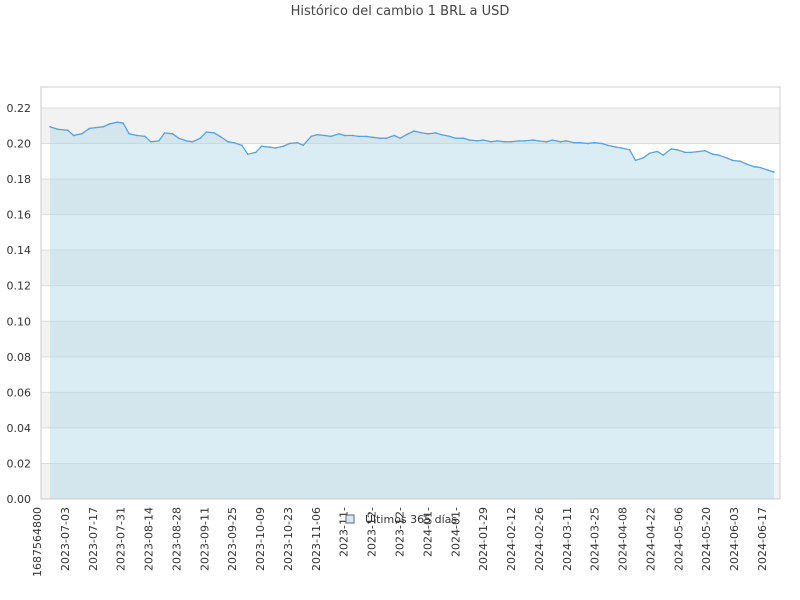 This screenshot has height=600, width=800. What do you see at coordinates (316, 539) in the screenshot?
I see `x-tick-label: 2023-11-06` at bounding box center [316, 539].